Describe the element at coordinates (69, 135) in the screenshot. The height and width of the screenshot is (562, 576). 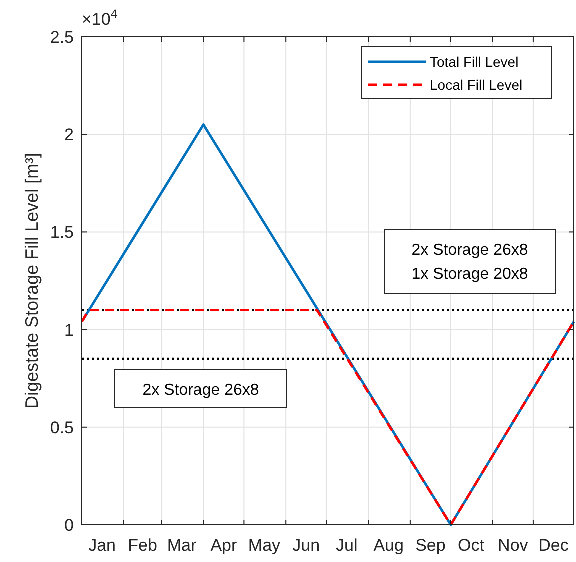
I see `y-tick-label: 2` at that location.